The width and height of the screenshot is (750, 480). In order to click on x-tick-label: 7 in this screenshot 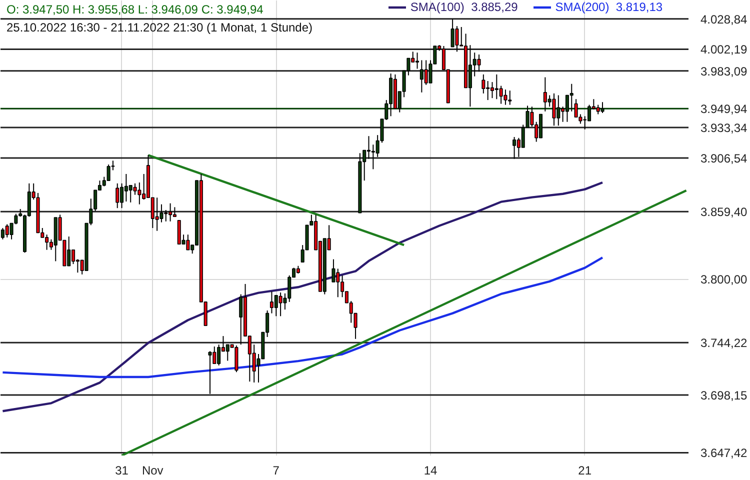, I will do `click(276, 471)`.